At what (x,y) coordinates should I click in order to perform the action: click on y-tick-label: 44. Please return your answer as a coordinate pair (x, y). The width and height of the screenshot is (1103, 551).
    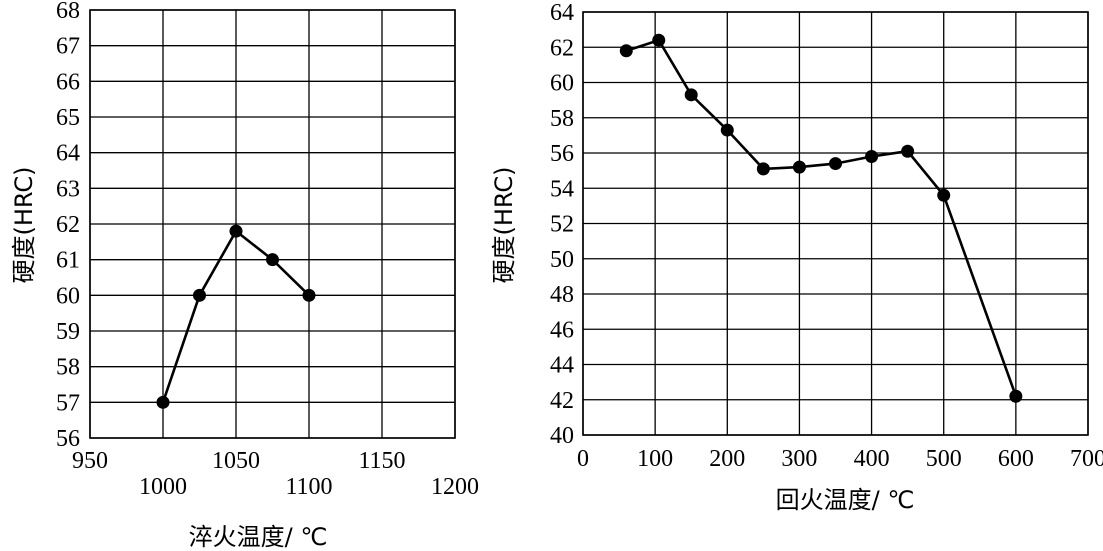
    Looking at the image, I should click on (562, 366).